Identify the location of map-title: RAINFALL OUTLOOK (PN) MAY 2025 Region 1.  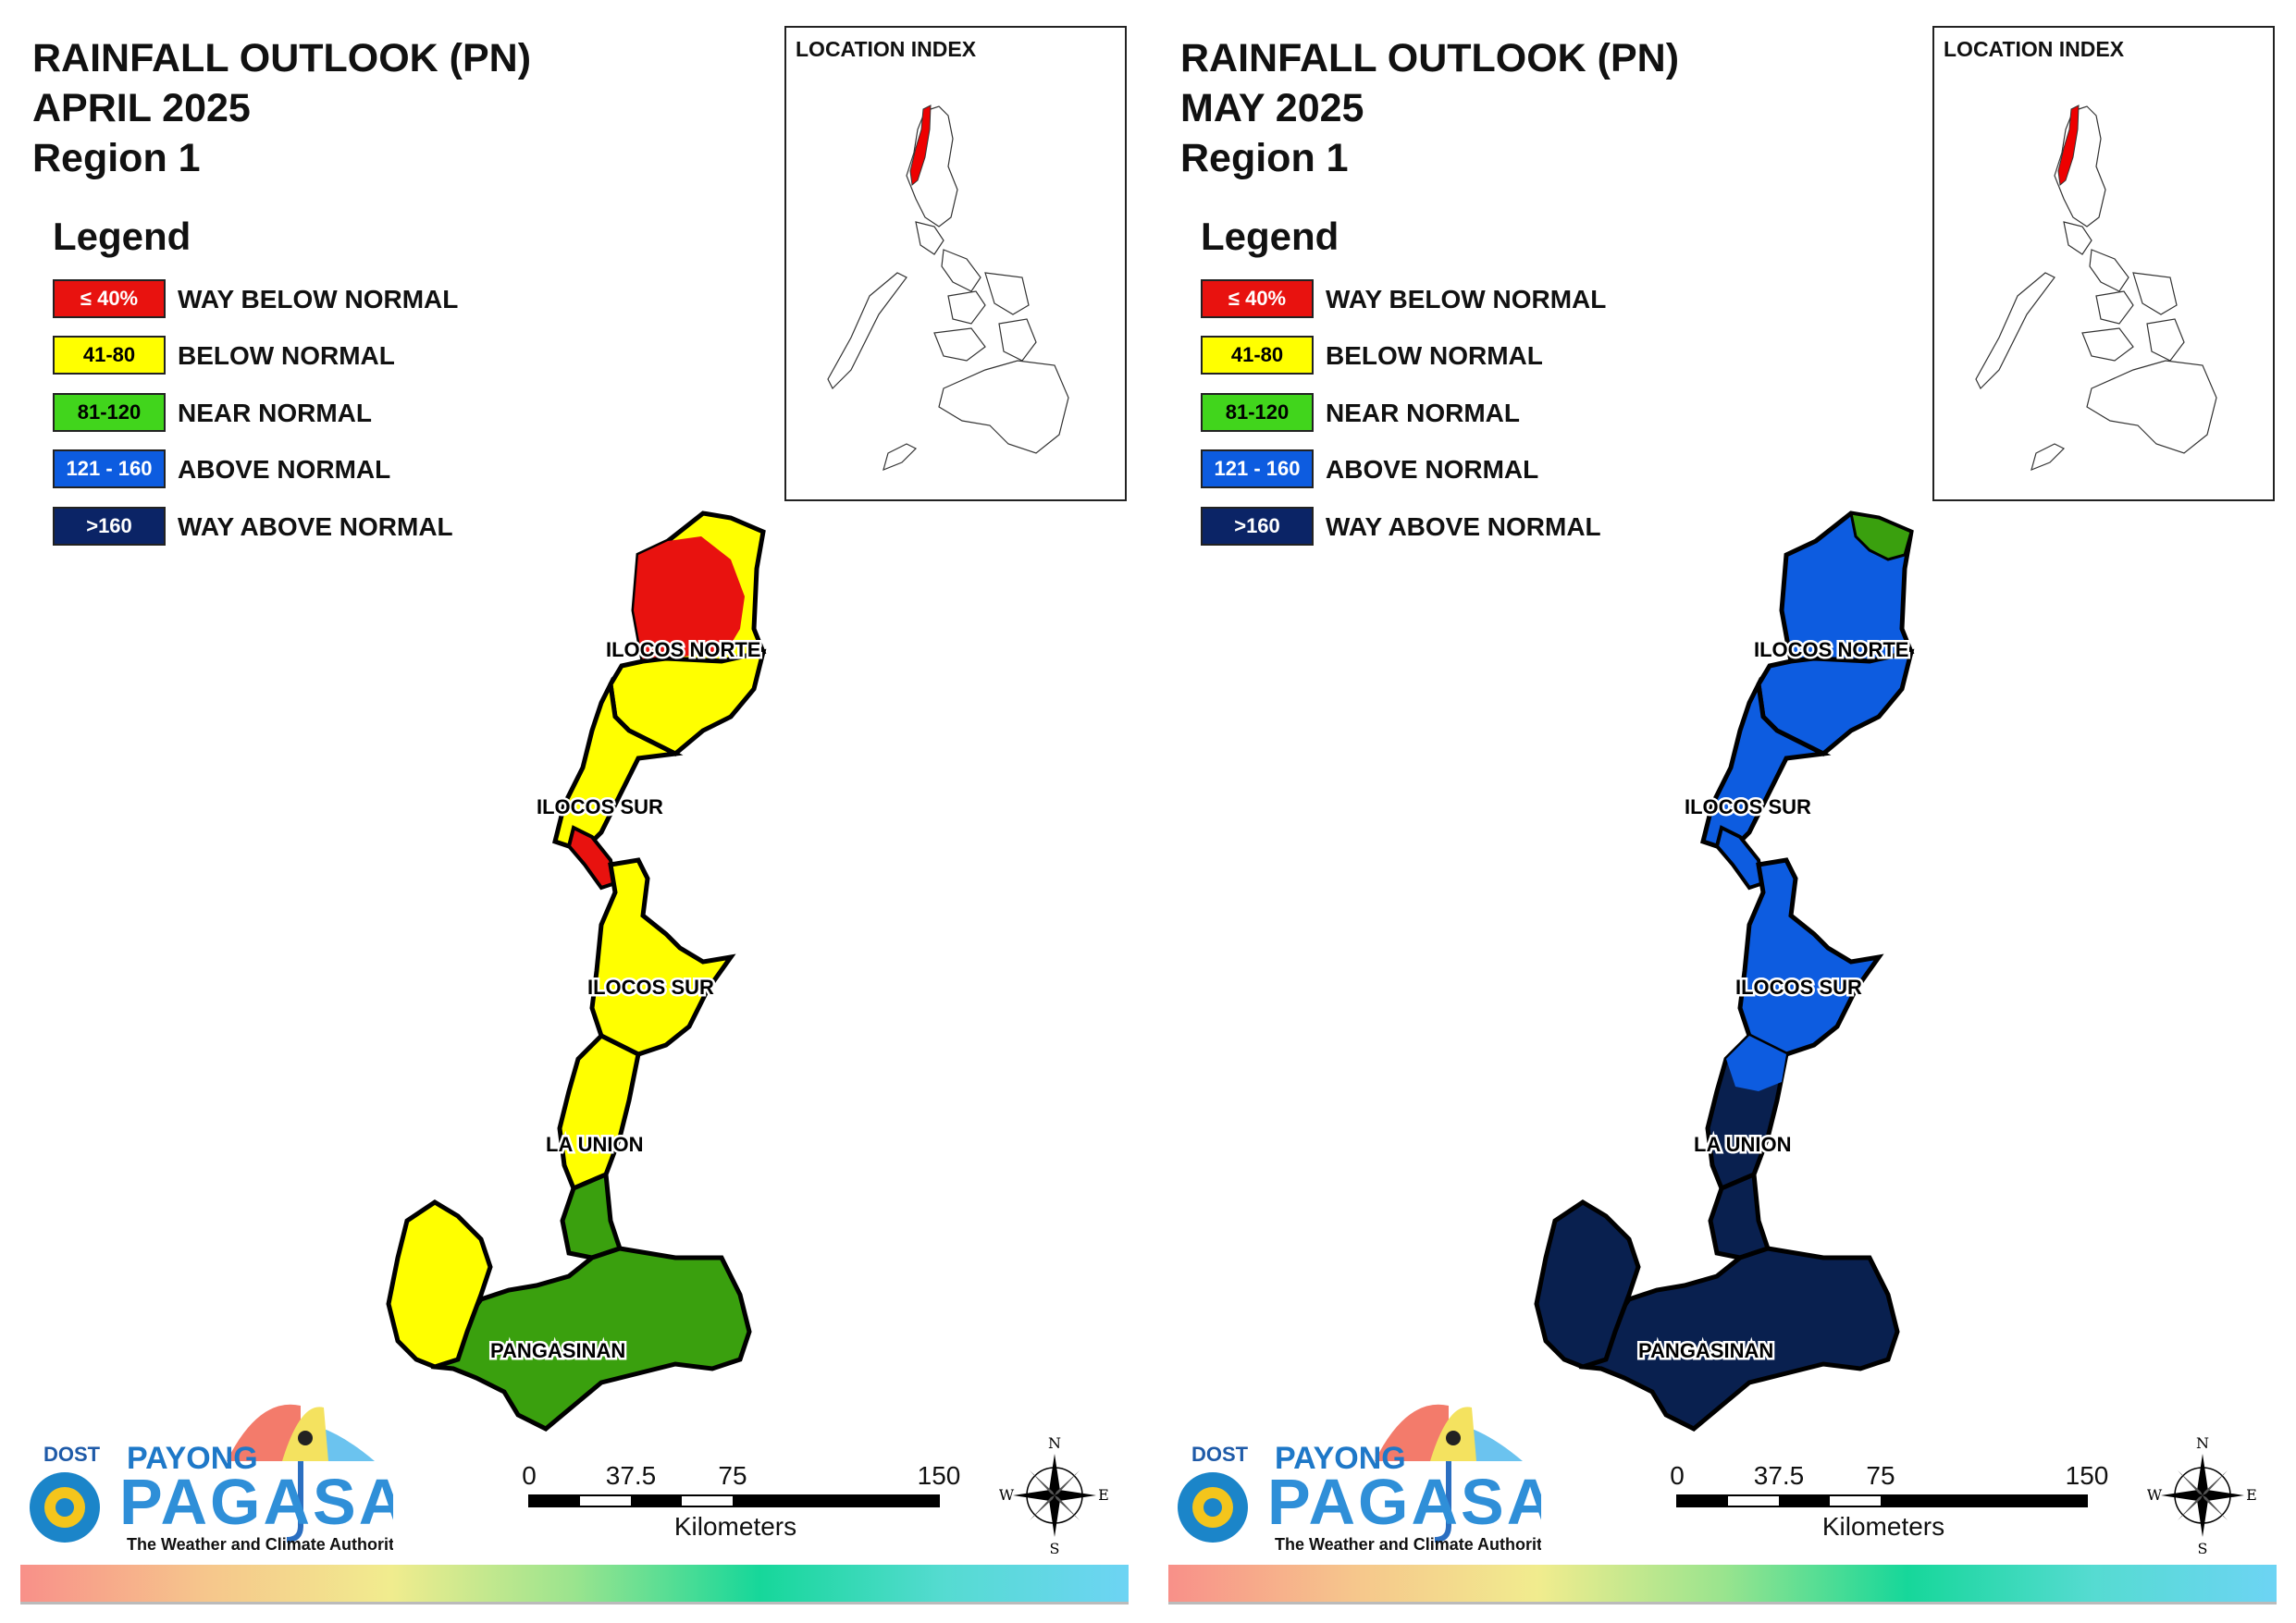
(1429, 108).